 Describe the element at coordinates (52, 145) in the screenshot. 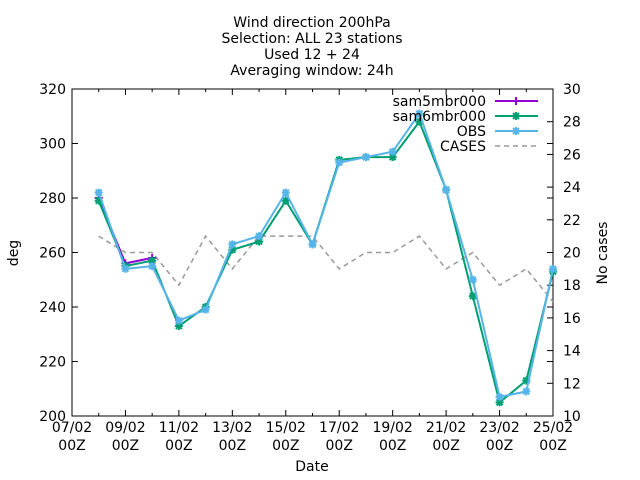

I see `y-tick-label: 300` at that location.